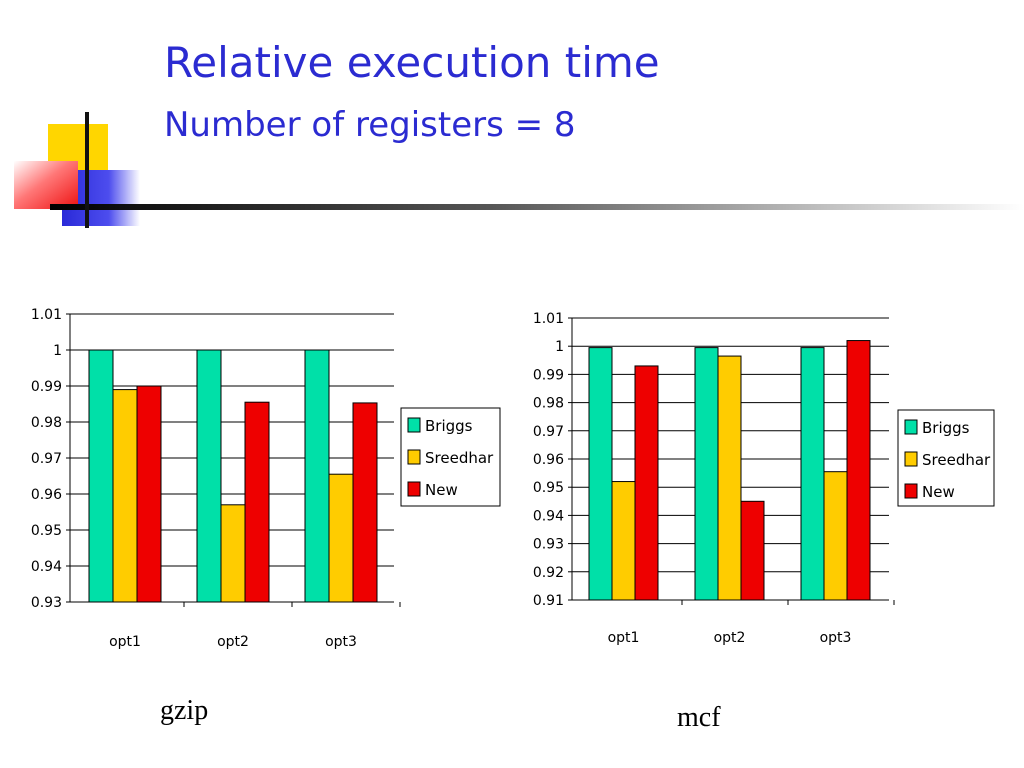  I want to click on red-square, so click(46, 185).